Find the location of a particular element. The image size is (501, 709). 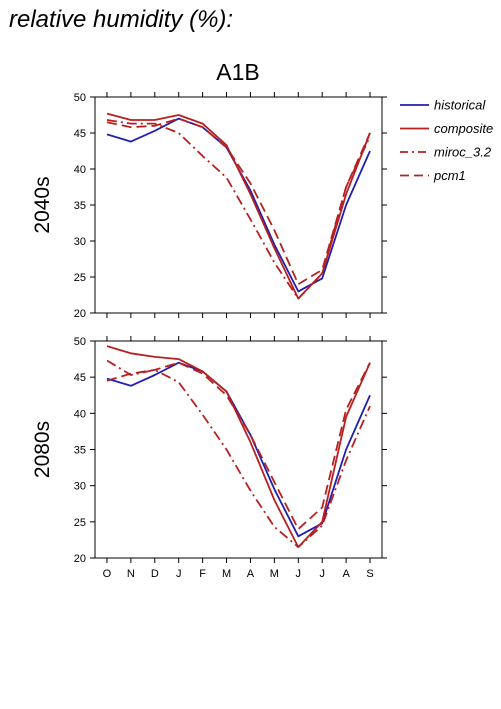

chart-heading: relative humidity (%): is located at coordinates (121, 19).